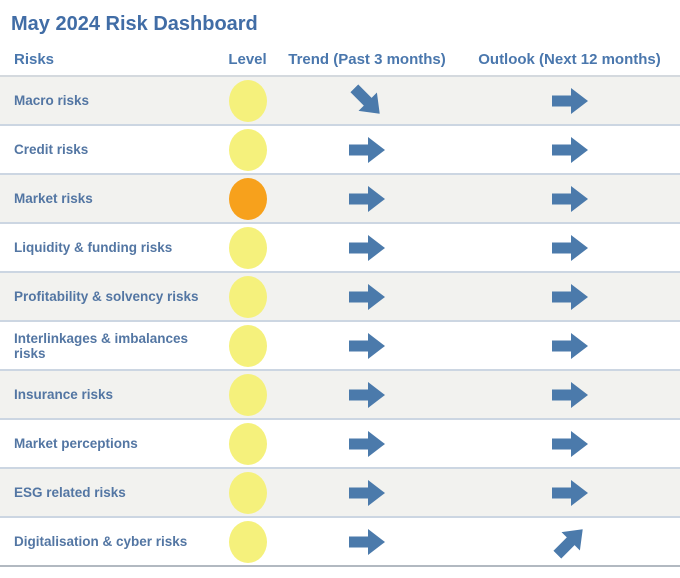 The width and height of the screenshot is (680, 578). I want to click on risk-label: Digitalisation & cyber risks, so click(101, 541).